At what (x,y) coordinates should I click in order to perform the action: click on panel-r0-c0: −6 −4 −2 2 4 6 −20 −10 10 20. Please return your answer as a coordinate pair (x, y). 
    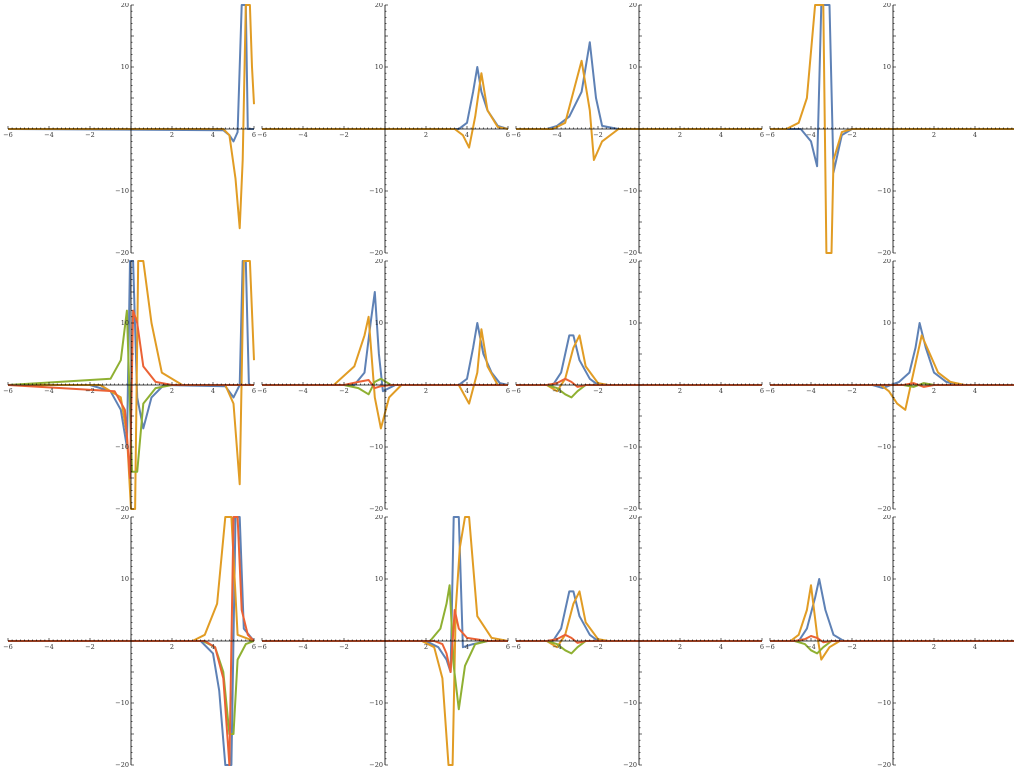
    Looking at the image, I should click on (129, 129).